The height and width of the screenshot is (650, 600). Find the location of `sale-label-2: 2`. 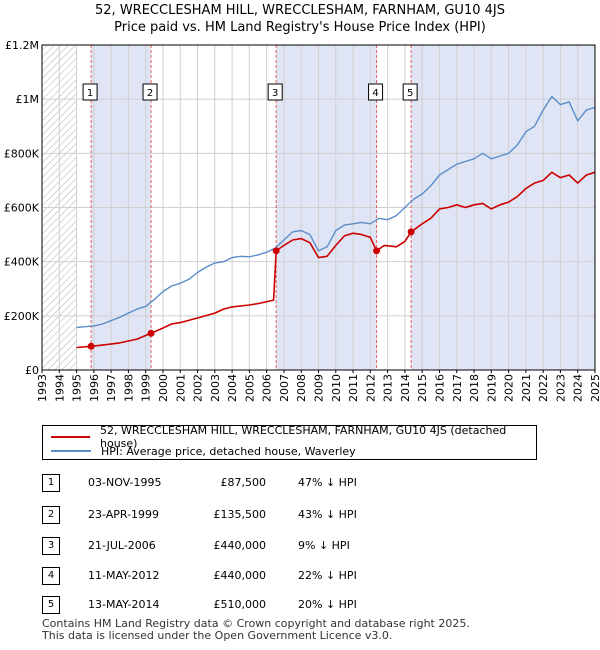

sale-label-2: 2 is located at coordinates (150, 93).